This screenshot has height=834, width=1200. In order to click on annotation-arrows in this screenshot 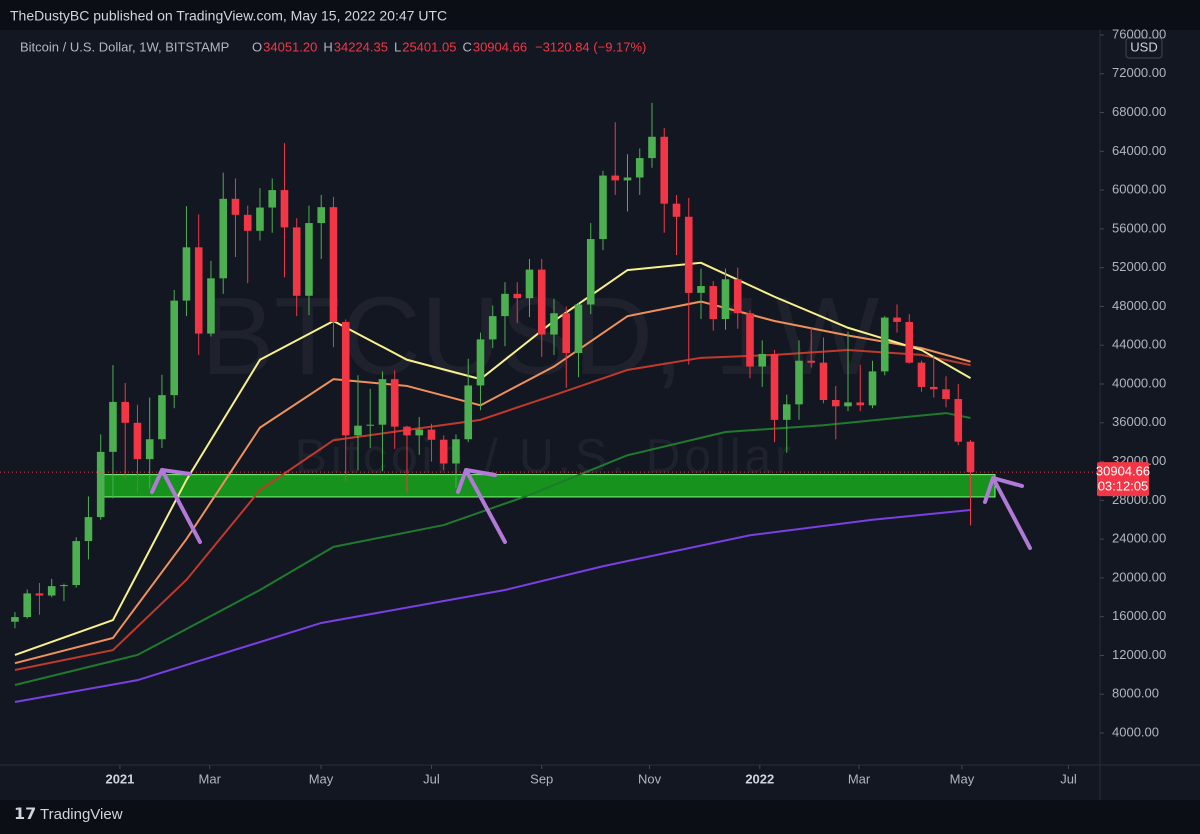, I will do `click(591, 509)`.